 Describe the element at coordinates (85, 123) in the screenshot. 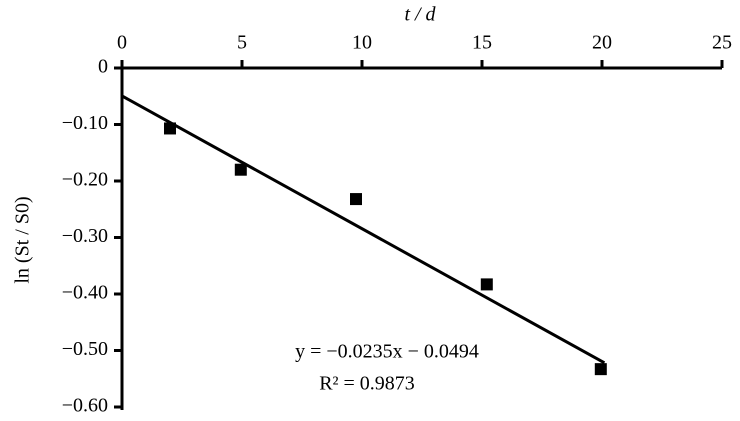

I see `y-tick-label: −0.10` at that location.